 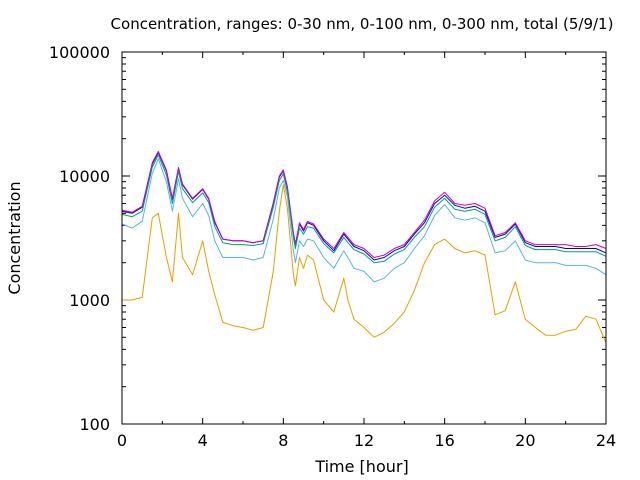 I want to click on x-tick-label: 20, so click(x=525, y=440).